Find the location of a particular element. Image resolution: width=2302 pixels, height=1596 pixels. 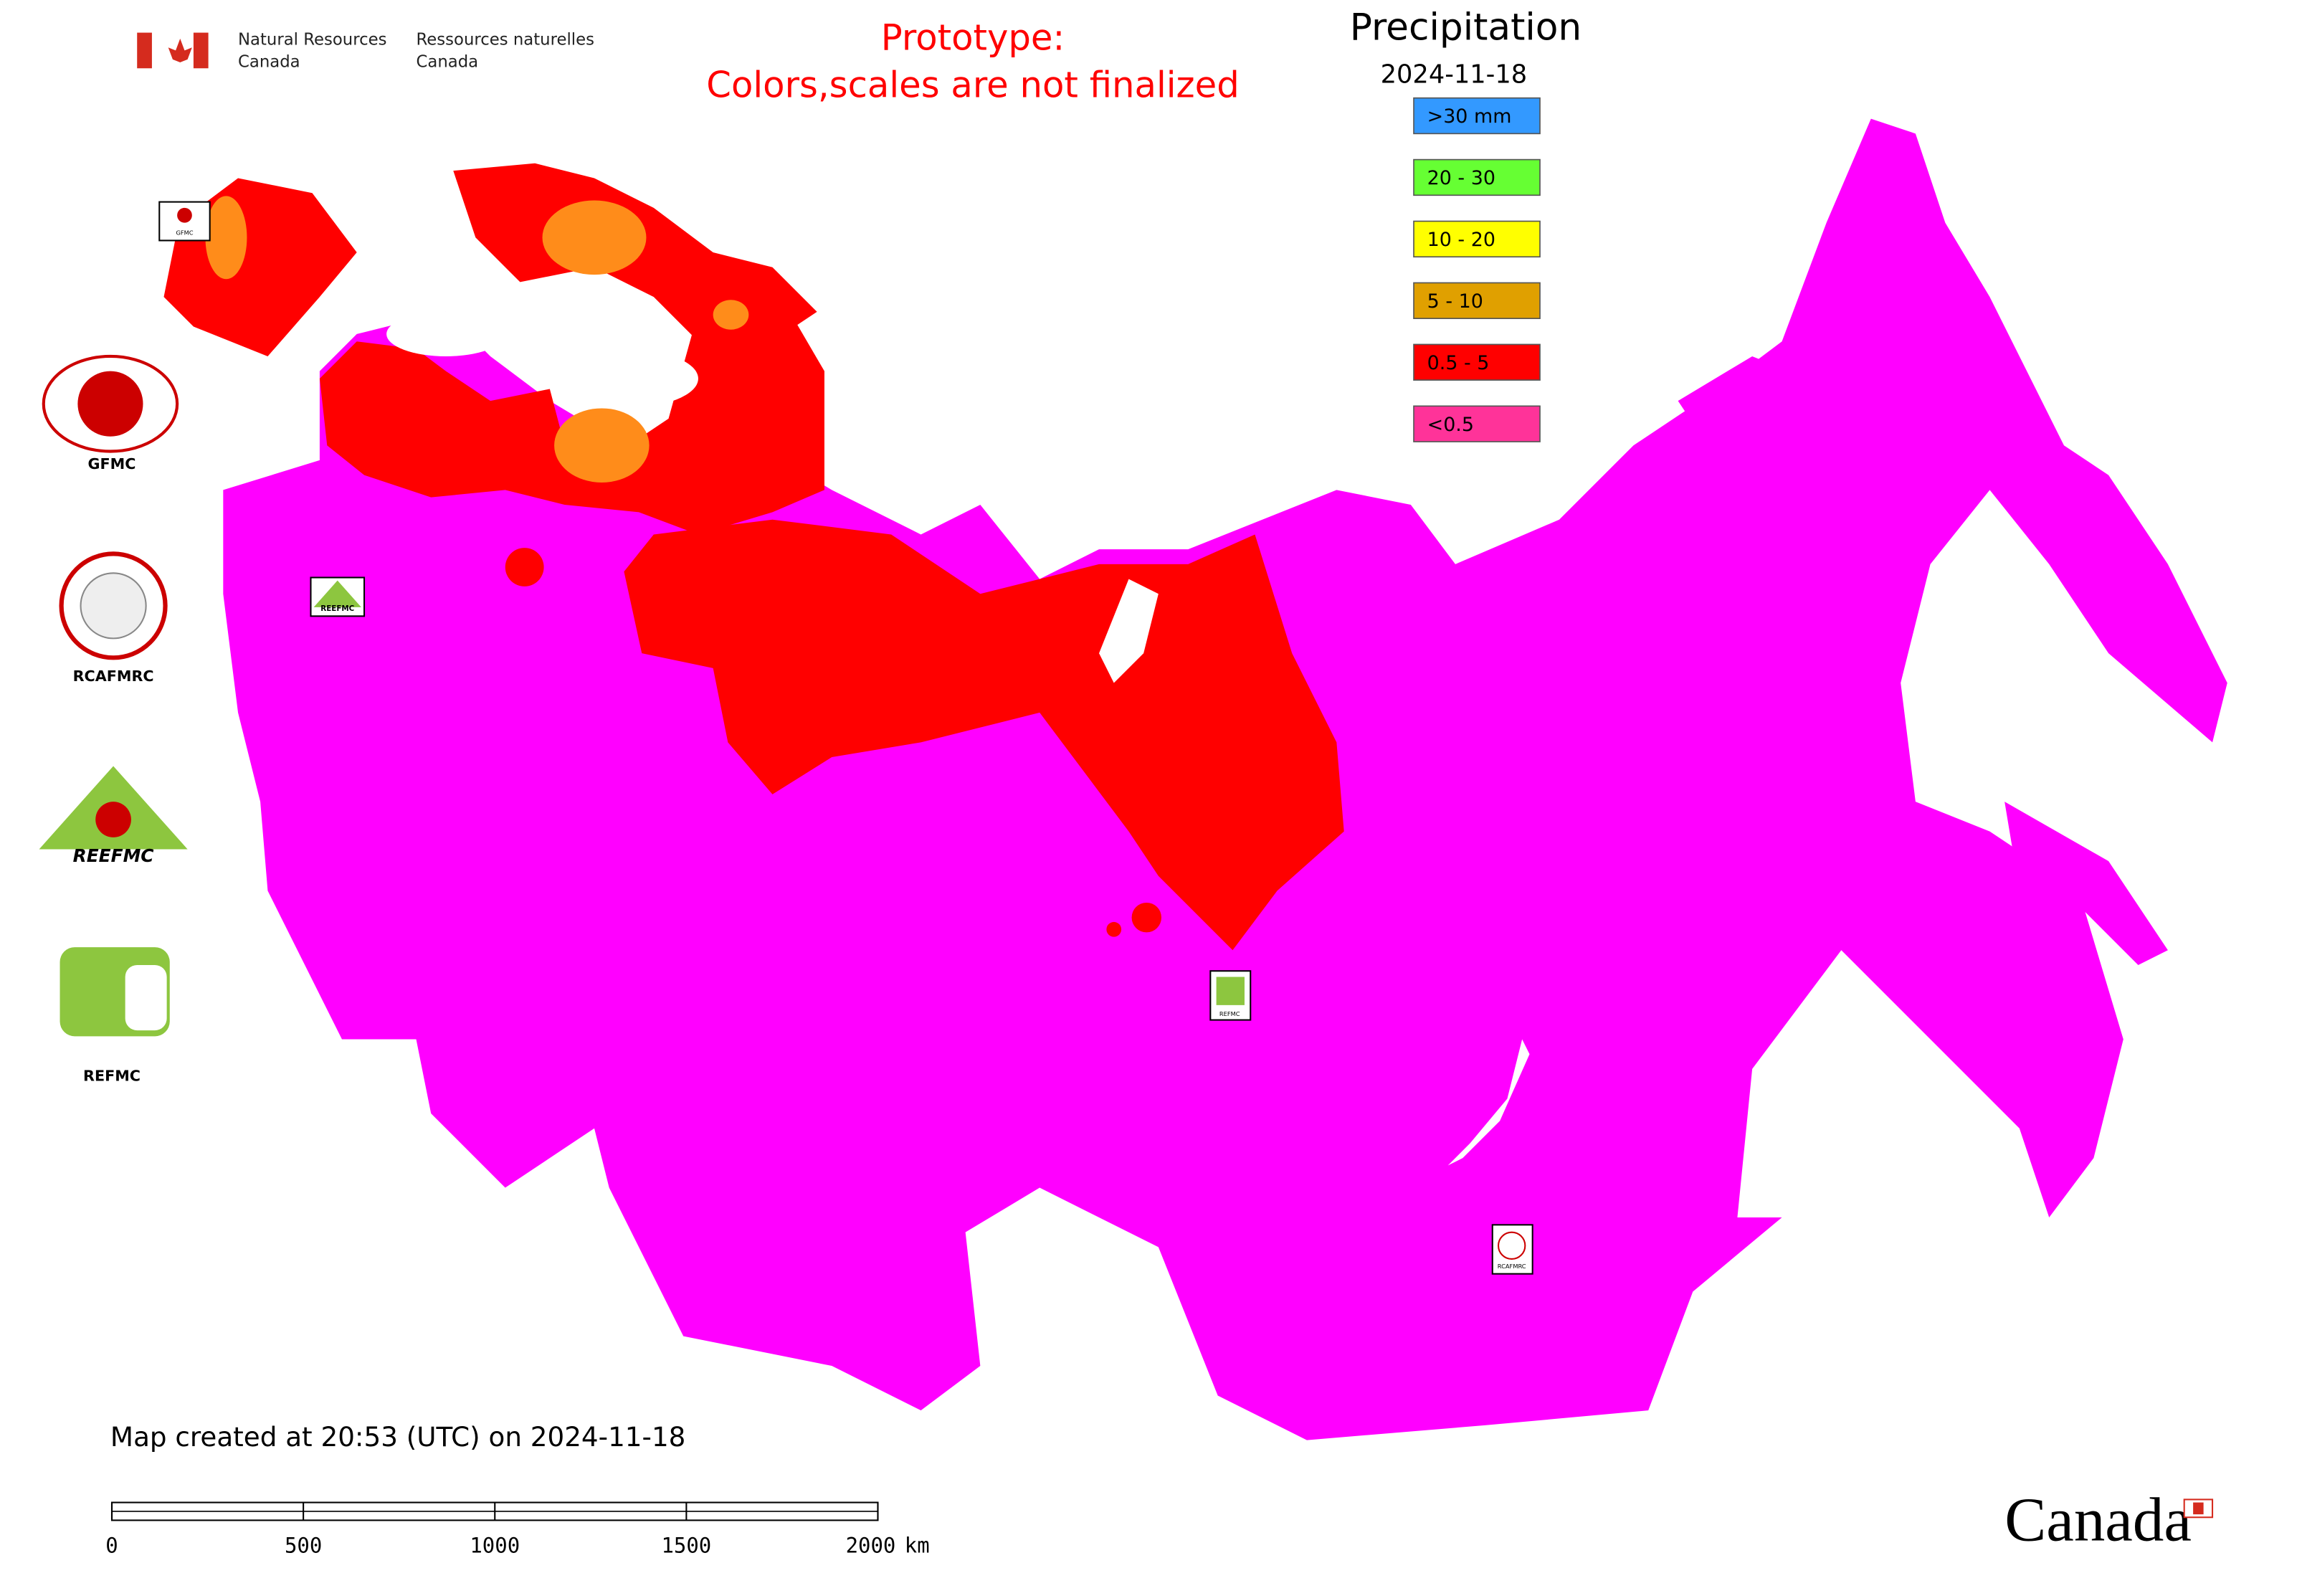

scale-tick-label: 1500 is located at coordinates (686, 1546).